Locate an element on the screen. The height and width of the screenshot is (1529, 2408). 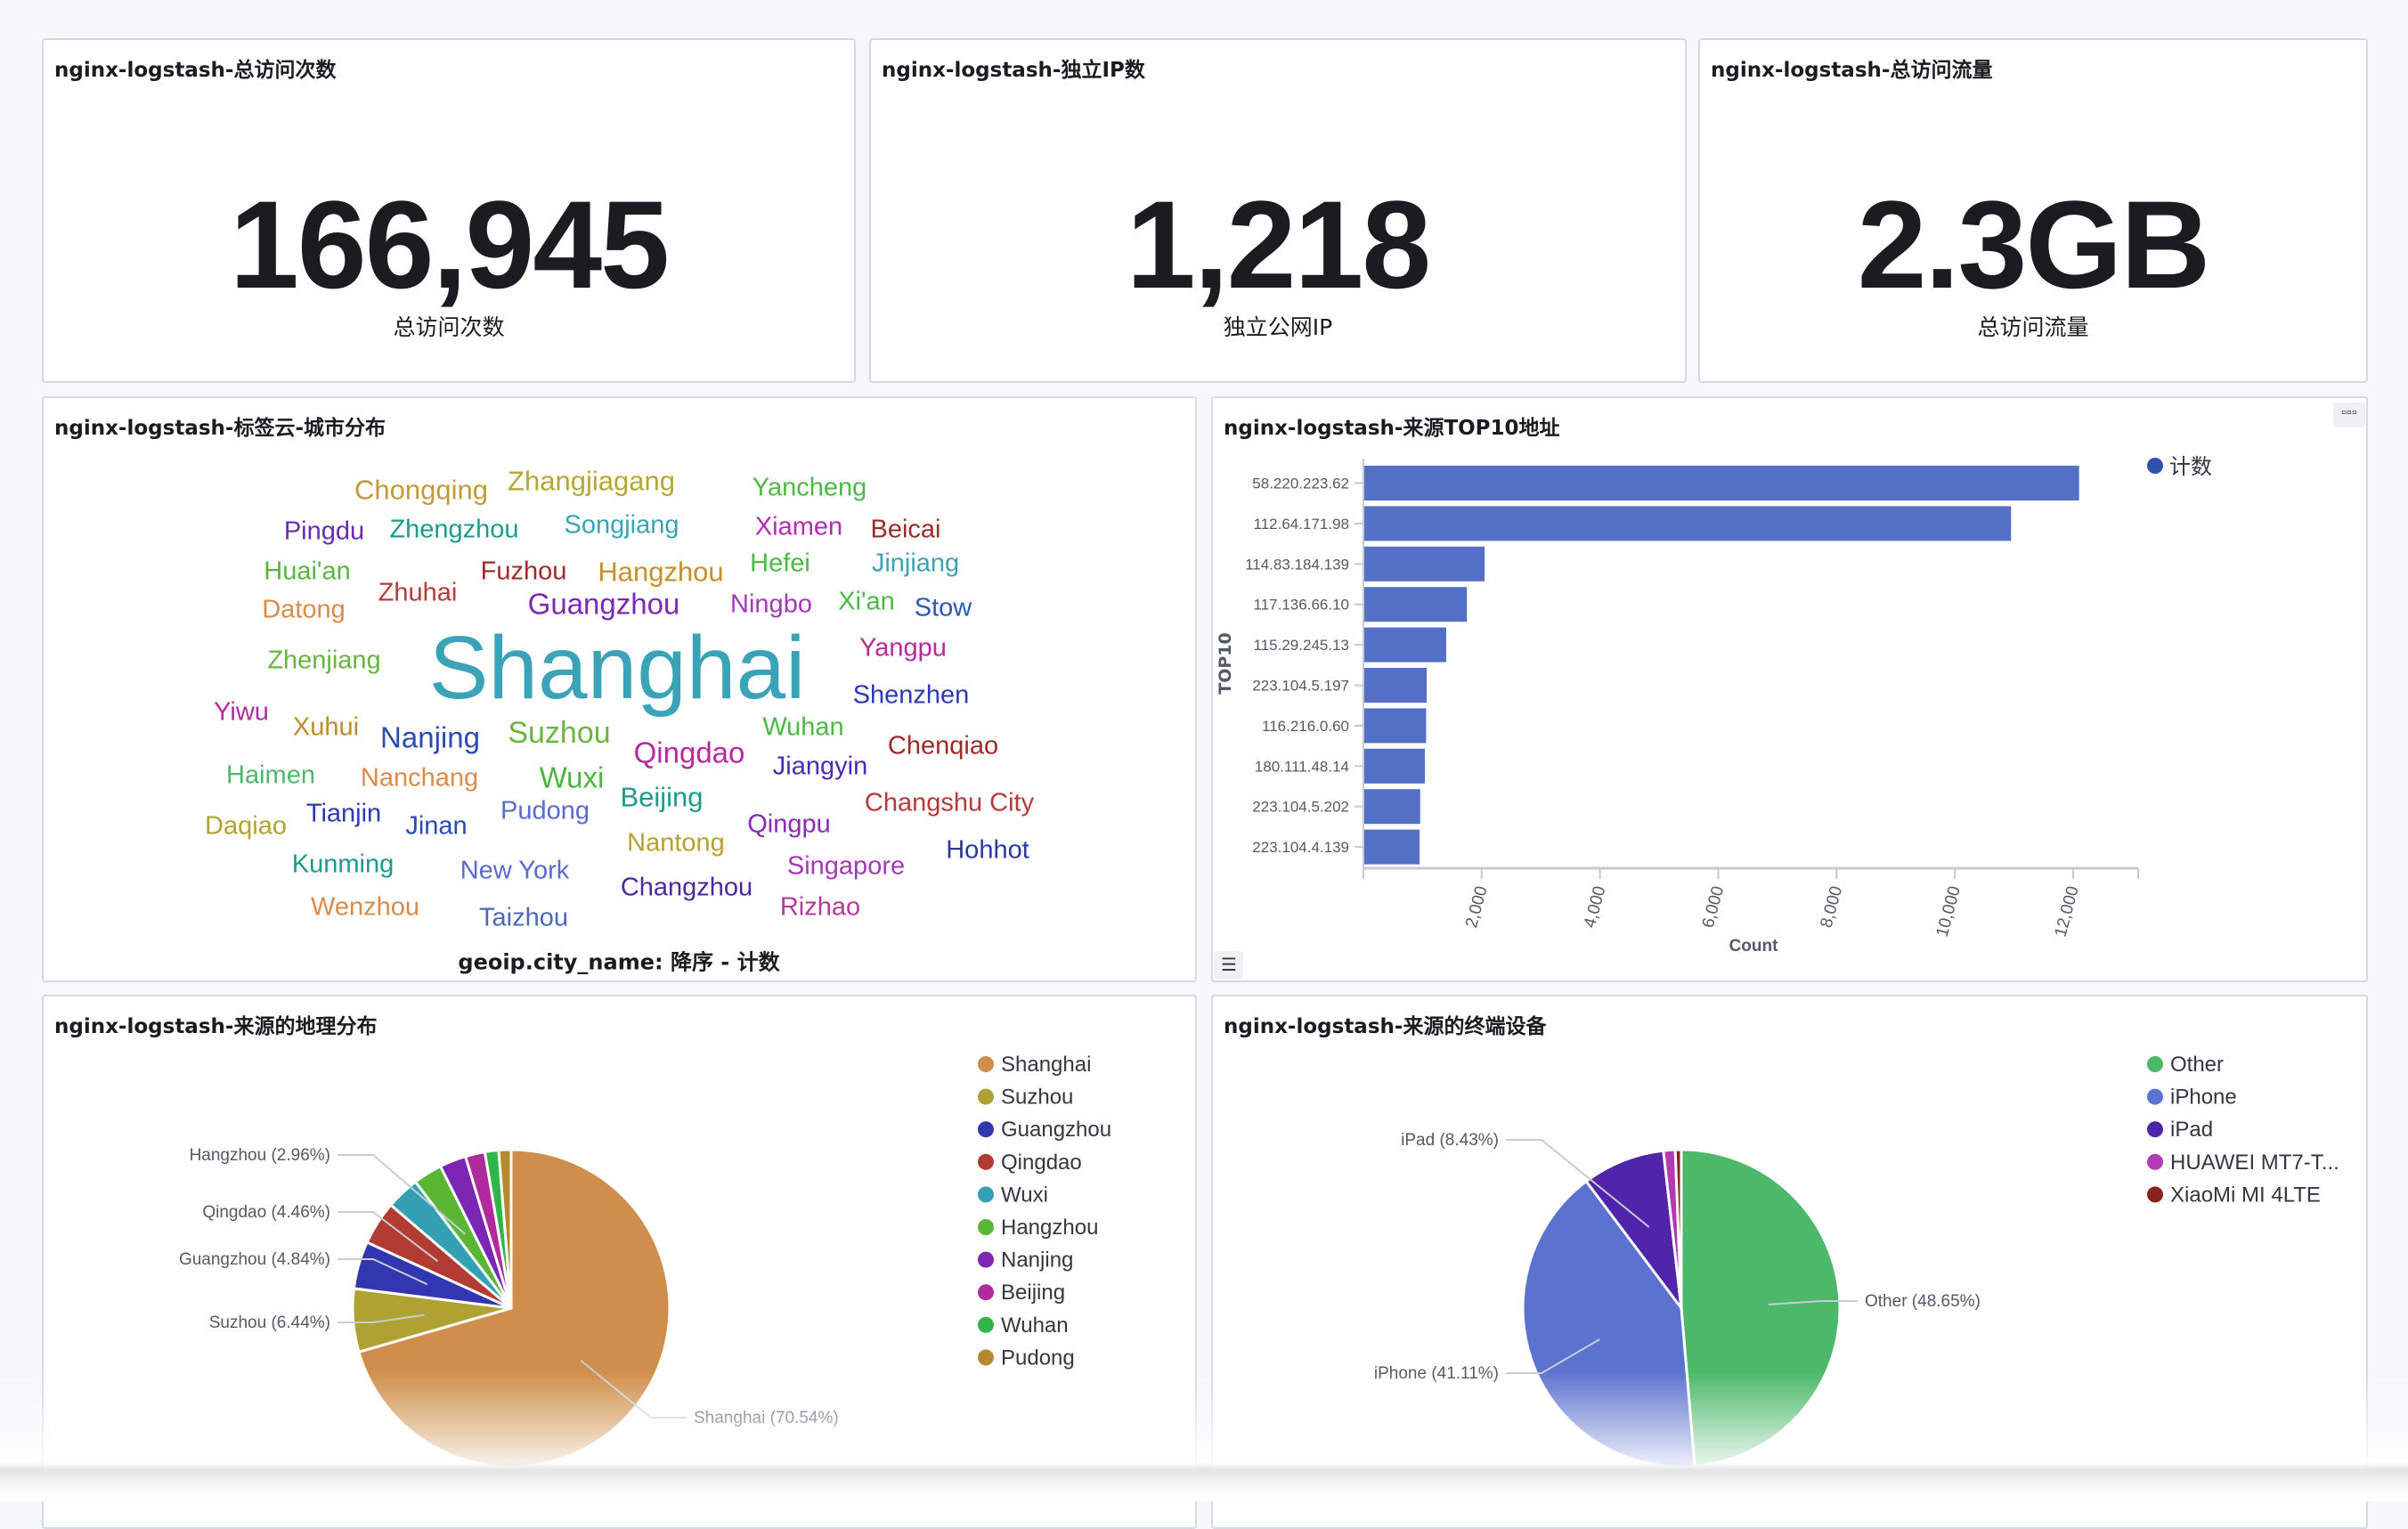
wordcloud-word: Datong is located at coordinates (304, 609).